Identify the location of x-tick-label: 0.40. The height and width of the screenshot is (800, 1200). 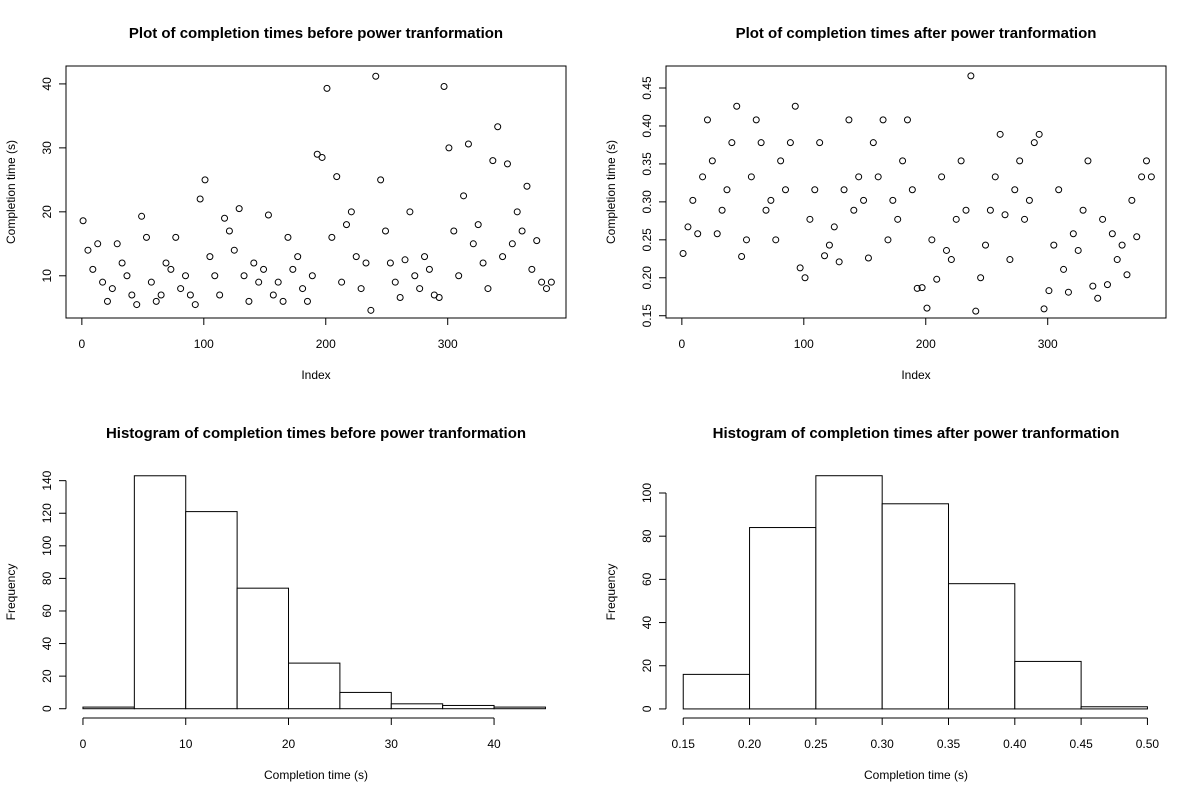
(1015, 744).